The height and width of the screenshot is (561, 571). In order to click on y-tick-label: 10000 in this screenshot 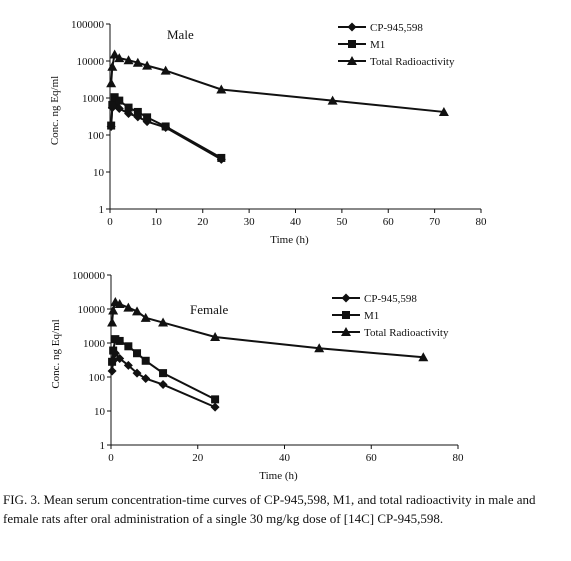, I will do `click(91, 62)`.